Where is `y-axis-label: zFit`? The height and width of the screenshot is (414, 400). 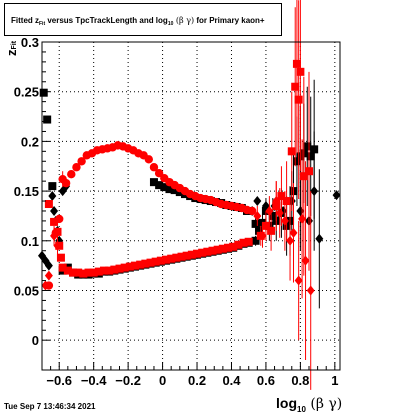 y-axis-label: zFit is located at coordinates (11, 48).